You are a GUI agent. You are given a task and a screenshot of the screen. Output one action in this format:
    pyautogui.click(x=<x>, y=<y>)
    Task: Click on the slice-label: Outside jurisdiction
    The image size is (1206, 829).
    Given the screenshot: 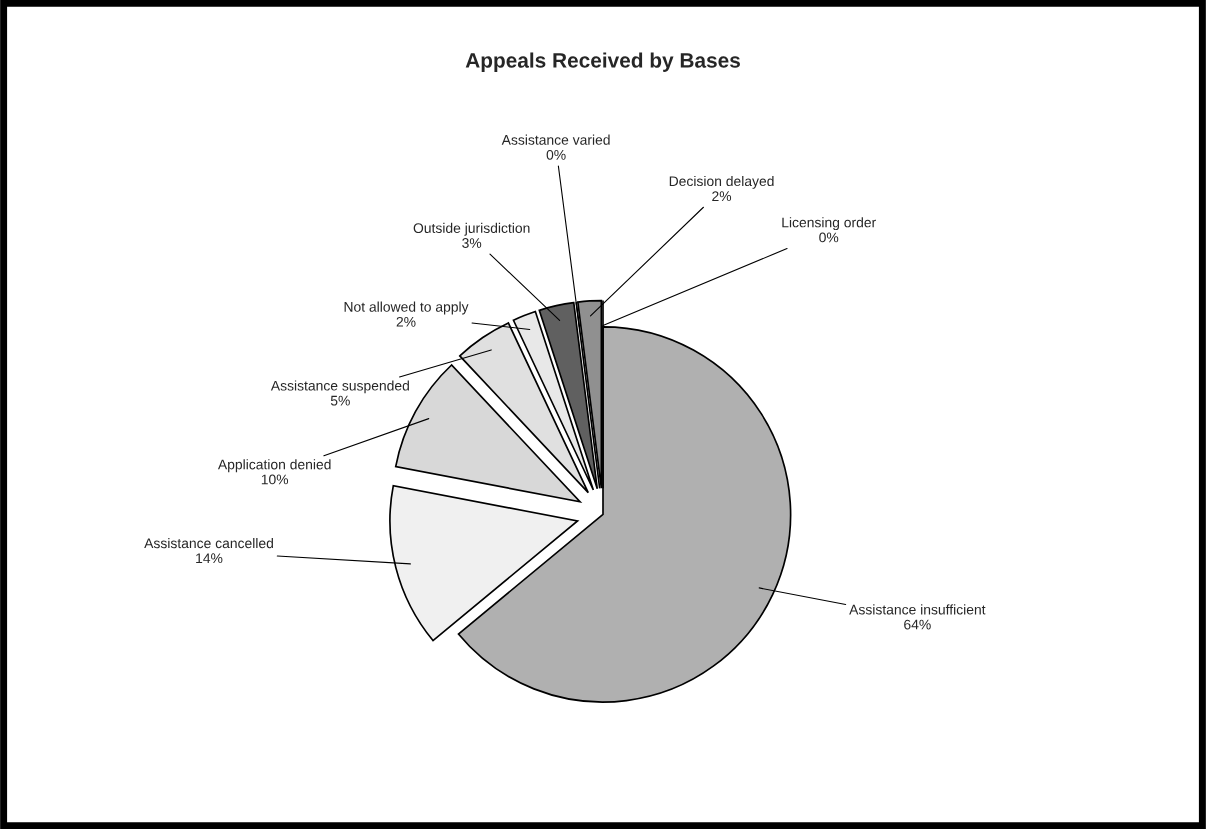 What is the action you would take?
    pyautogui.click(x=471, y=229)
    